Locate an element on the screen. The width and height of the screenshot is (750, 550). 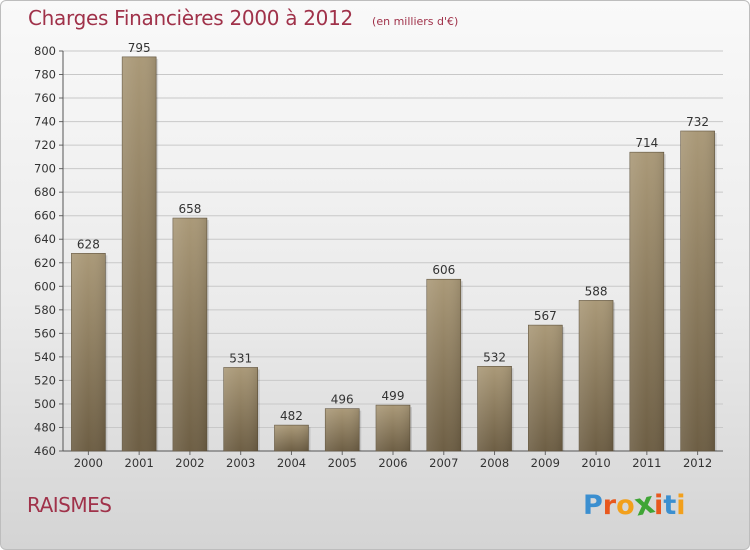
x-tick-label: 2000 is located at coordinates (88, 463).